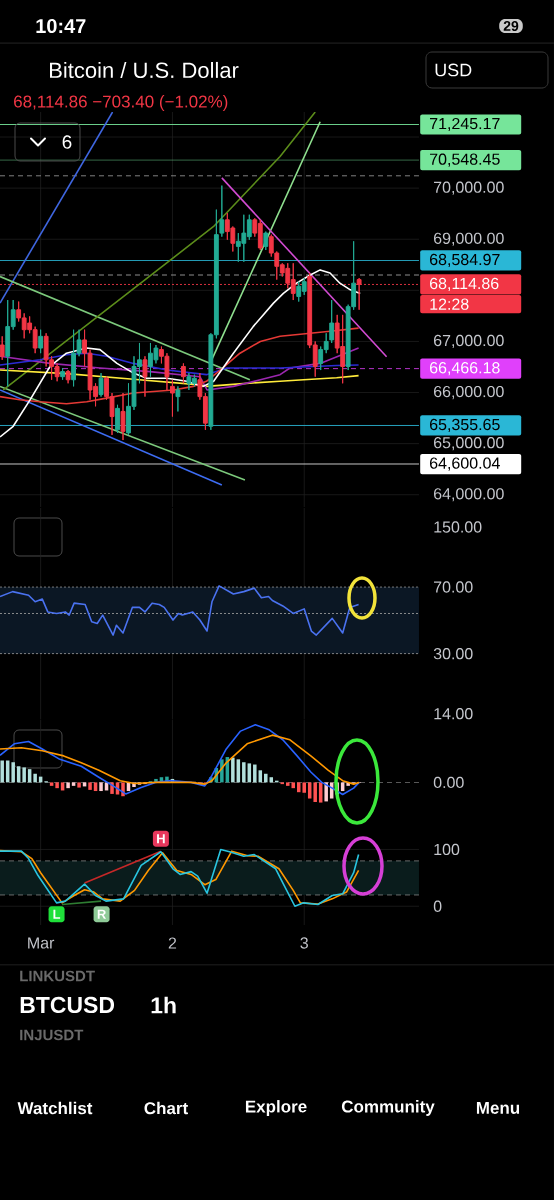 The width and height of the screenshot is (554, 1200). Describe the element at coordinates (469, 188) in the screenshot. I see `y-tick-label: 70,000.00` at that location.